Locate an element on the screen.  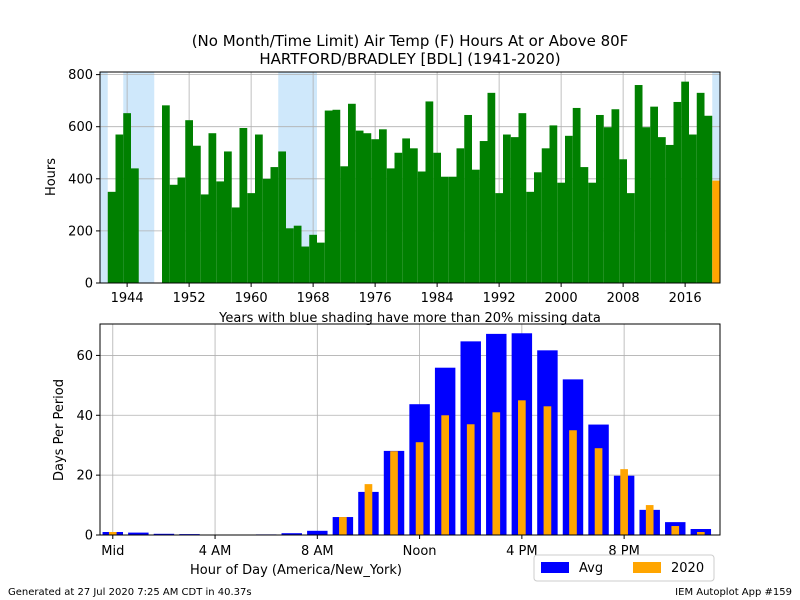
x-tick-label: 2000 is located at coordinates (561, 298).